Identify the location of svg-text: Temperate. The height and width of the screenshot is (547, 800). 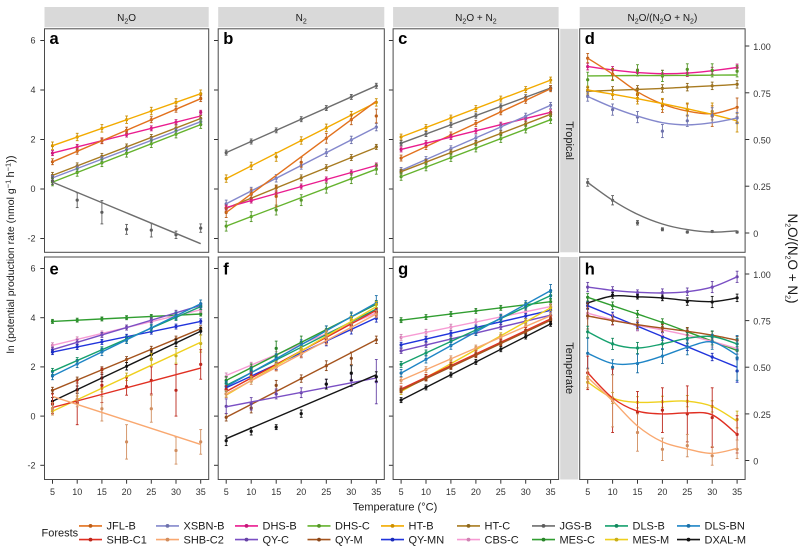
(569, 368).